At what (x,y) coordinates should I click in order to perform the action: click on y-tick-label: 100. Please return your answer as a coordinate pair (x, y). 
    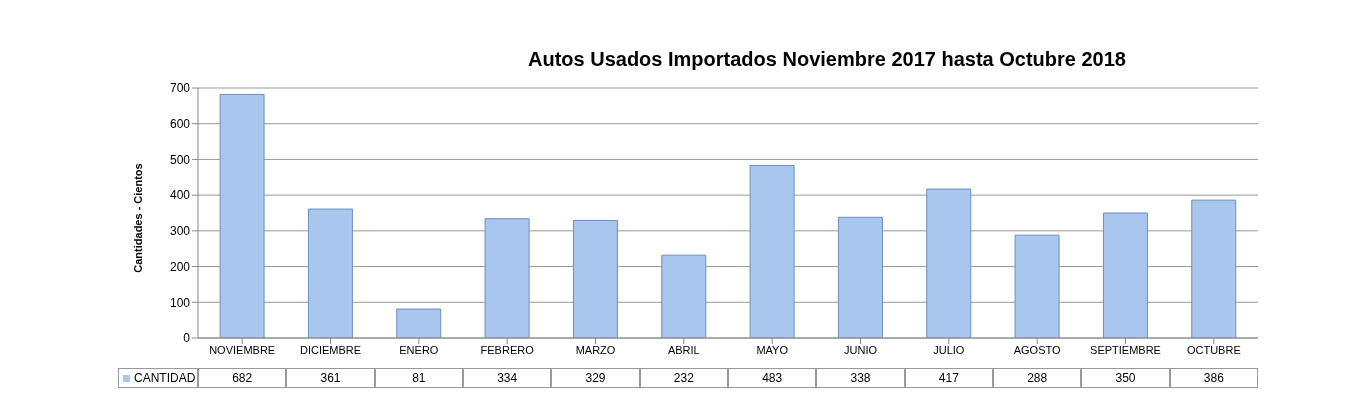
    Looking at the image, I should click on (180, 302).